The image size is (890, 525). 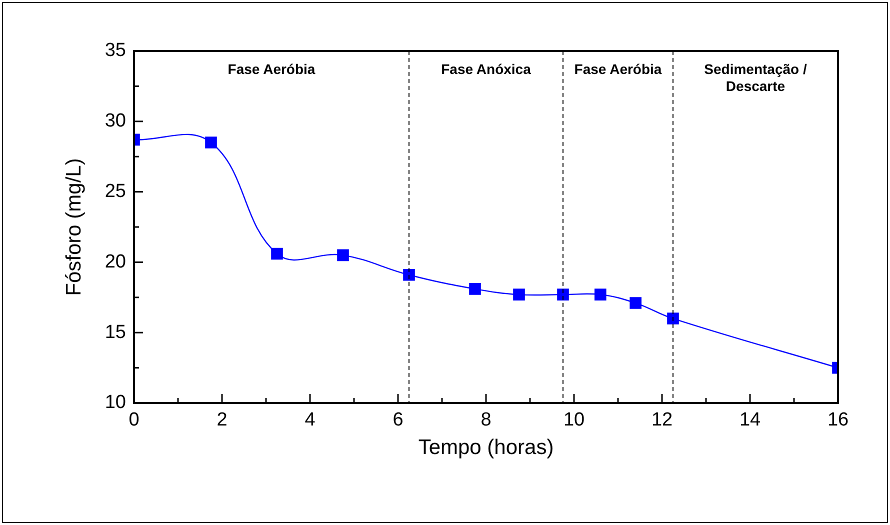 What do you see at coordinates (574, 420) in the screenshot?
I see `x-tick-label: 10` at bounding box center [574, 420].